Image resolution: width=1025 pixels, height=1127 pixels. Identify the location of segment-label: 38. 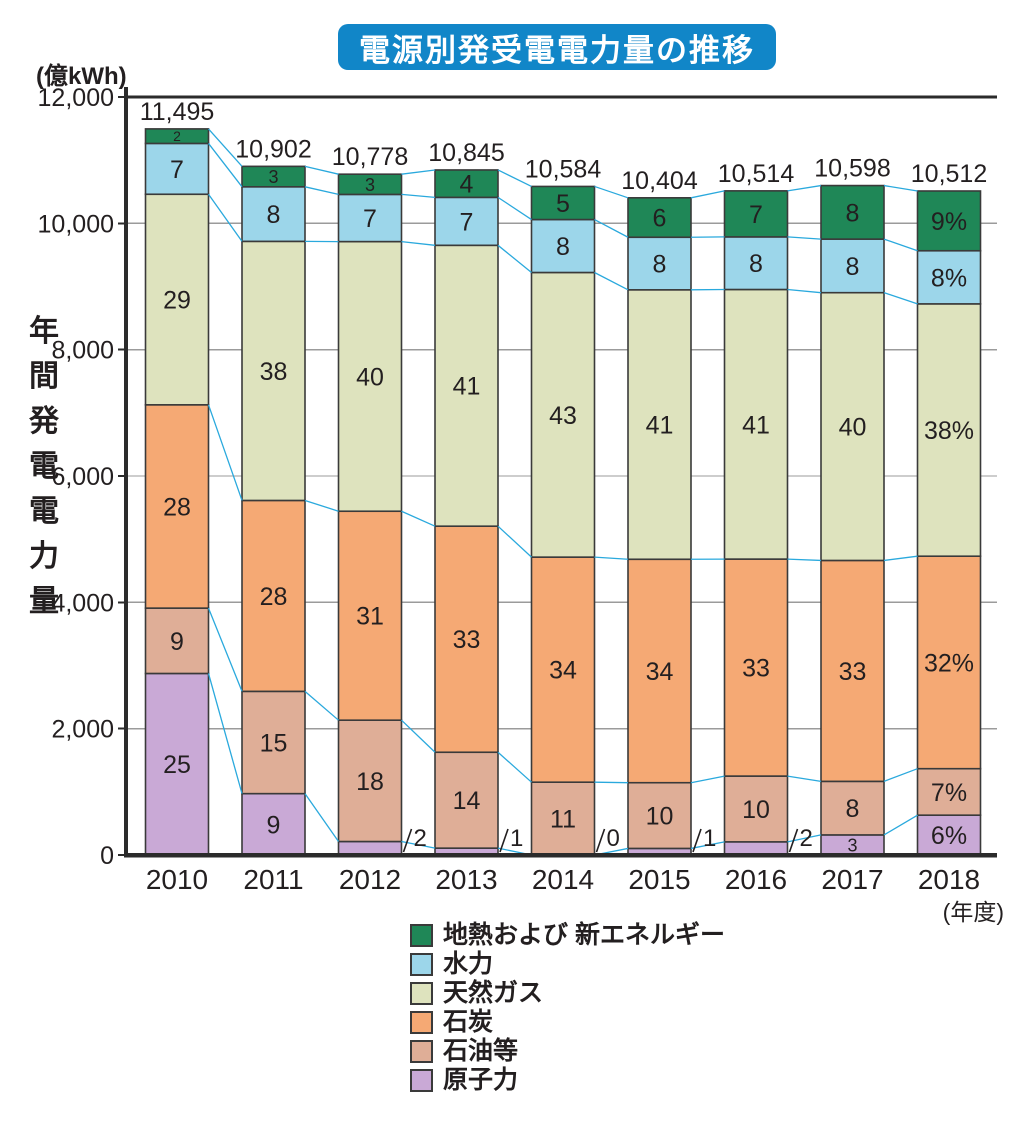
(274, 372).